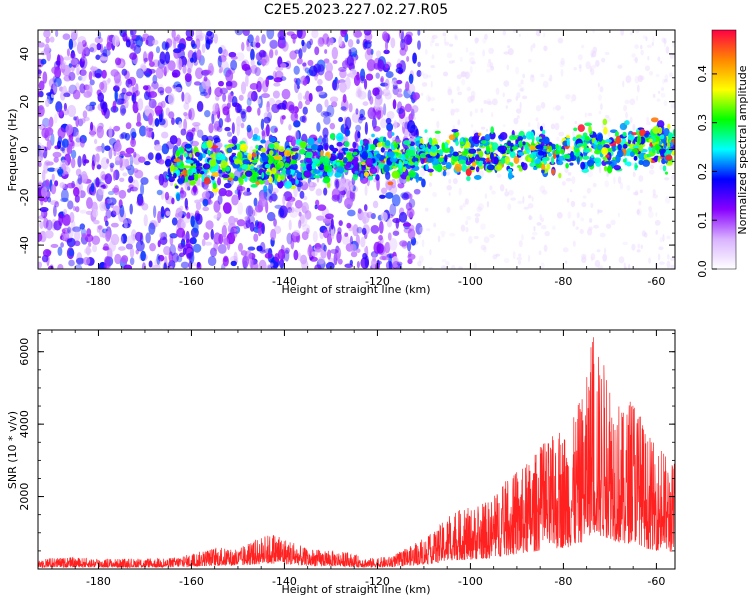 The image size is (750, 600). Describe the element at coordinates (489, 65) in the screenshot. I see `heatmap-faint-blob-2097` at that location.